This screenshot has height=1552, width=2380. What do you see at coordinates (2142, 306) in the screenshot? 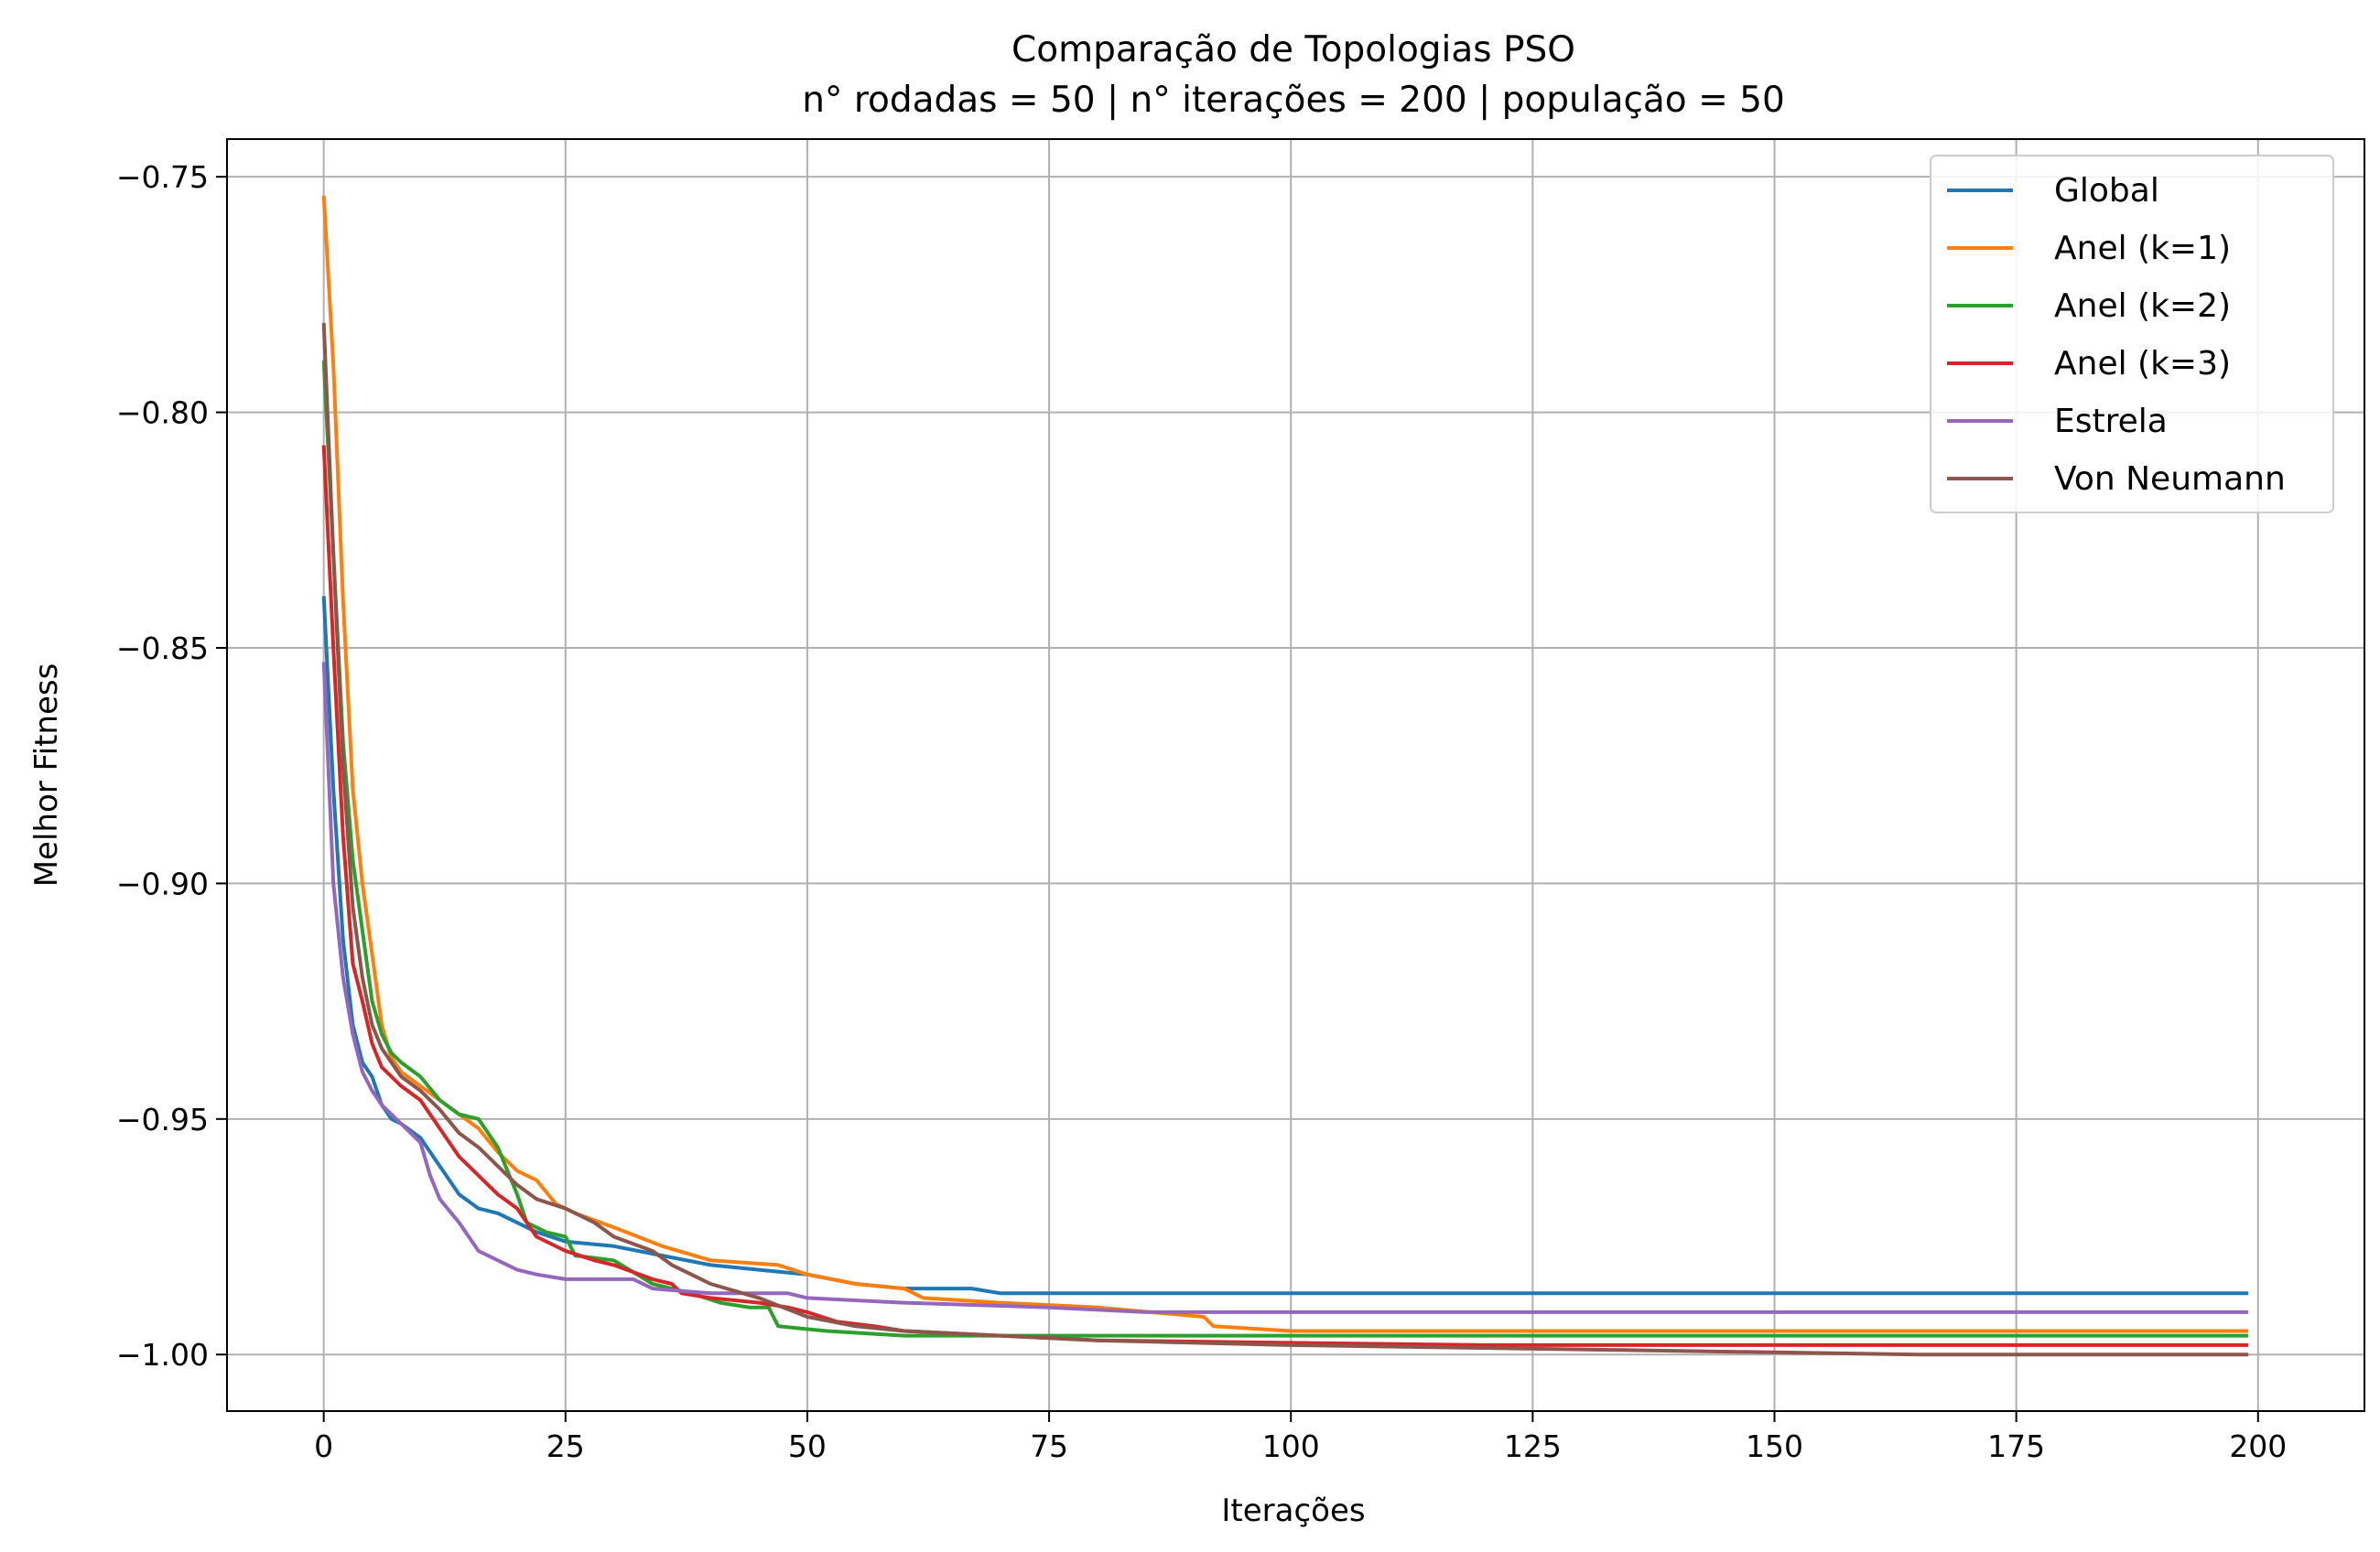
I see `legend-label: Anel (k=2)` at bounding box center [2142, 306].